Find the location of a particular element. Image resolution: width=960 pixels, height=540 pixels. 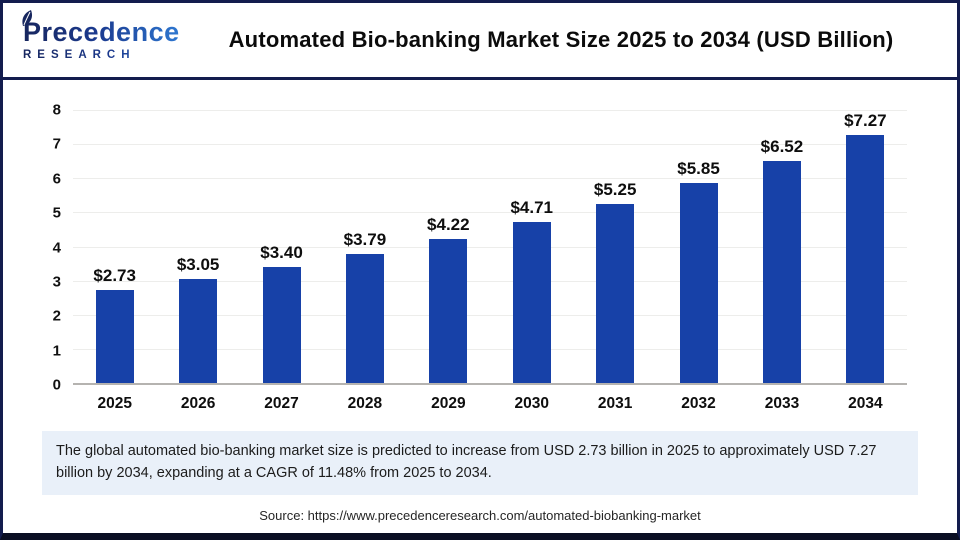

x-tick-label-2031: 2031 is located at coordinates (615, 403).